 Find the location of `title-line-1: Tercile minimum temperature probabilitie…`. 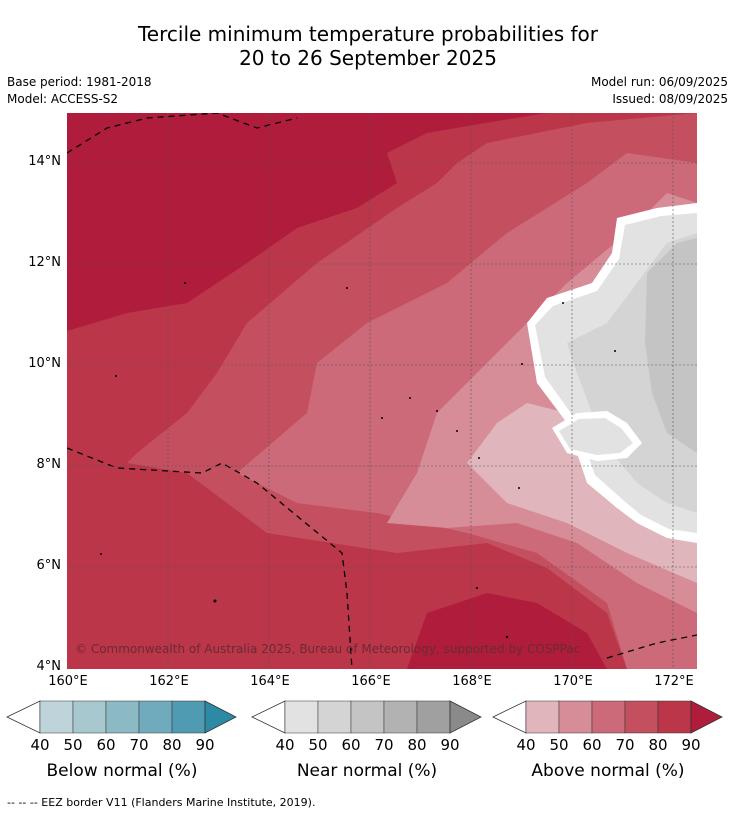

title-line-1: Tercile minimum temperature probabilitie… is located at coordinates (368, 34).